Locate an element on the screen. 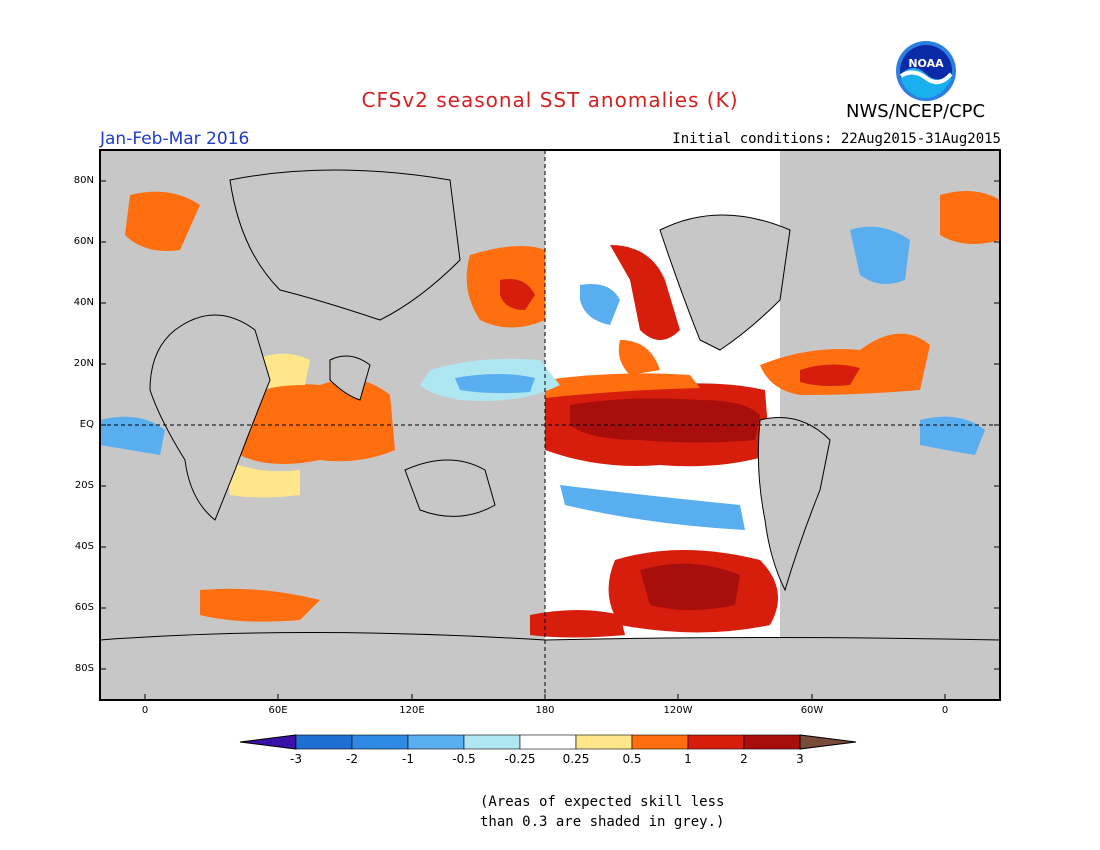  colorbar-label: -2 is located at coordinates (352, 759).